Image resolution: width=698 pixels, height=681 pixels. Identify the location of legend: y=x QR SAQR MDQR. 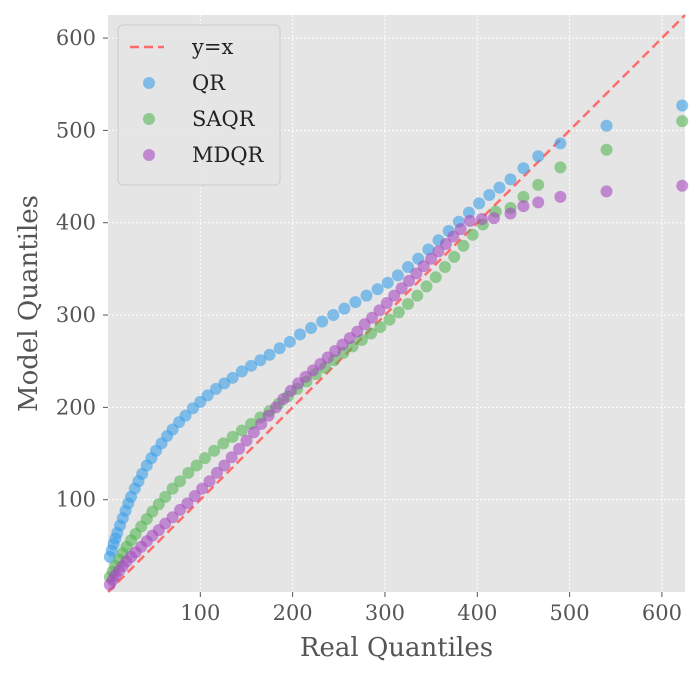
(199, 105).